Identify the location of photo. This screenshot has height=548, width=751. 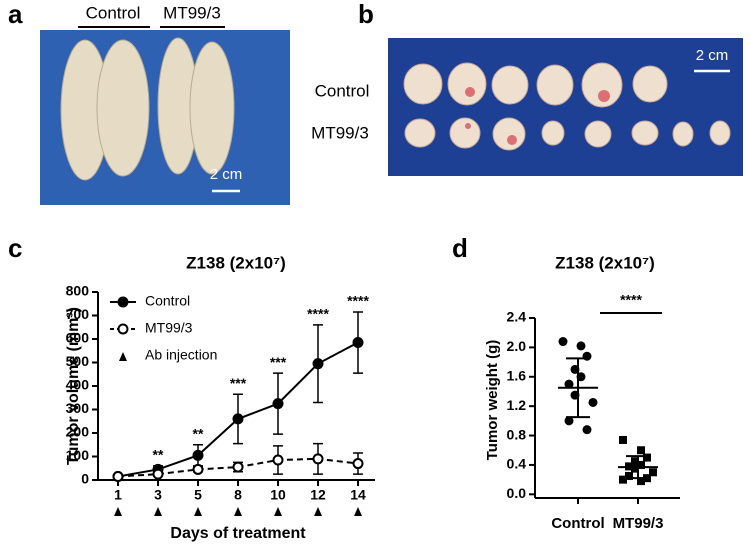
(565, 107).